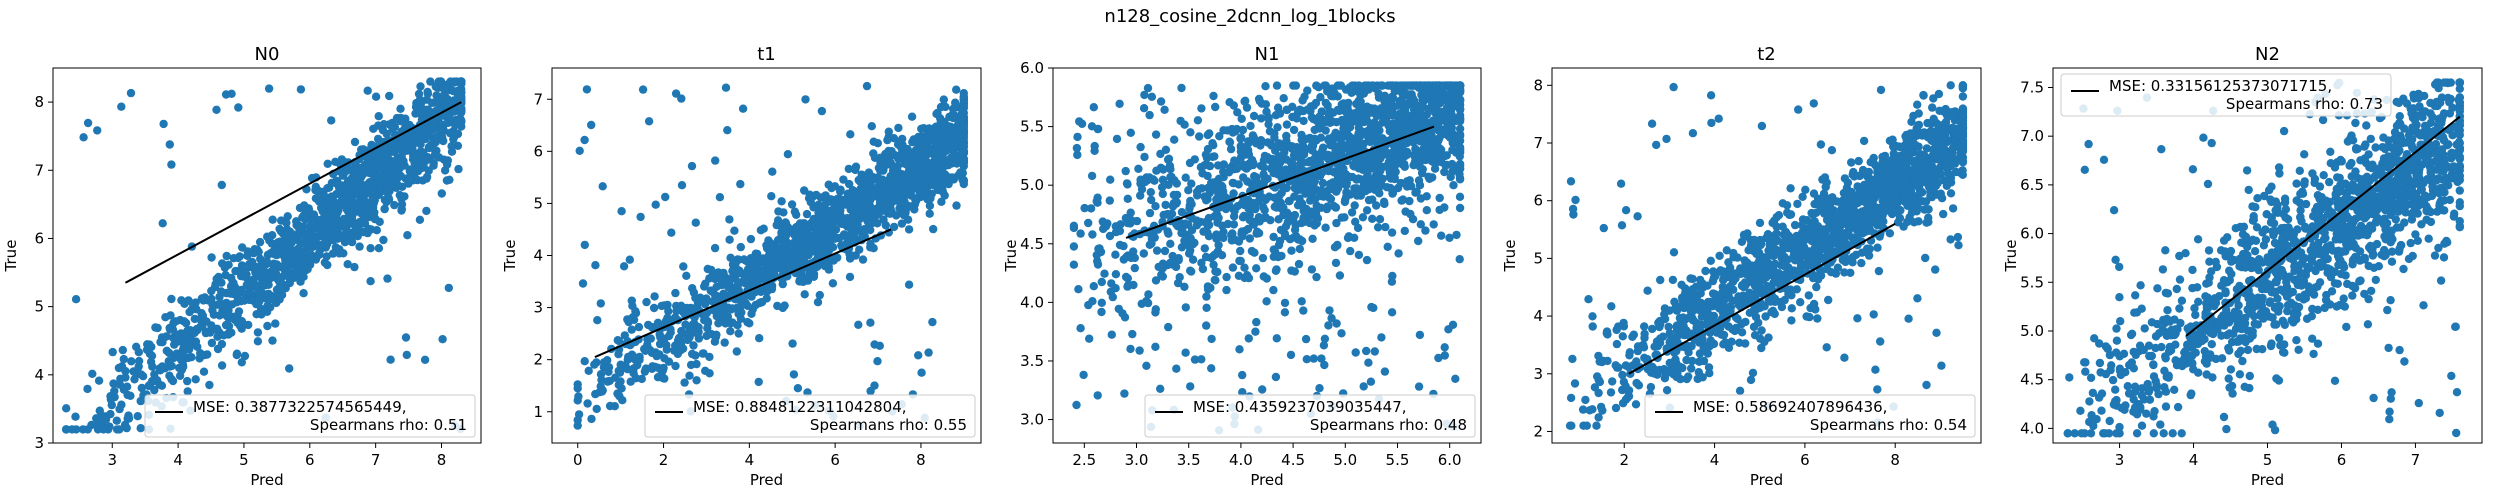 This screenshot has height=500, width=2500. I want to click on x-tick-label: 6, so click(310, 460).